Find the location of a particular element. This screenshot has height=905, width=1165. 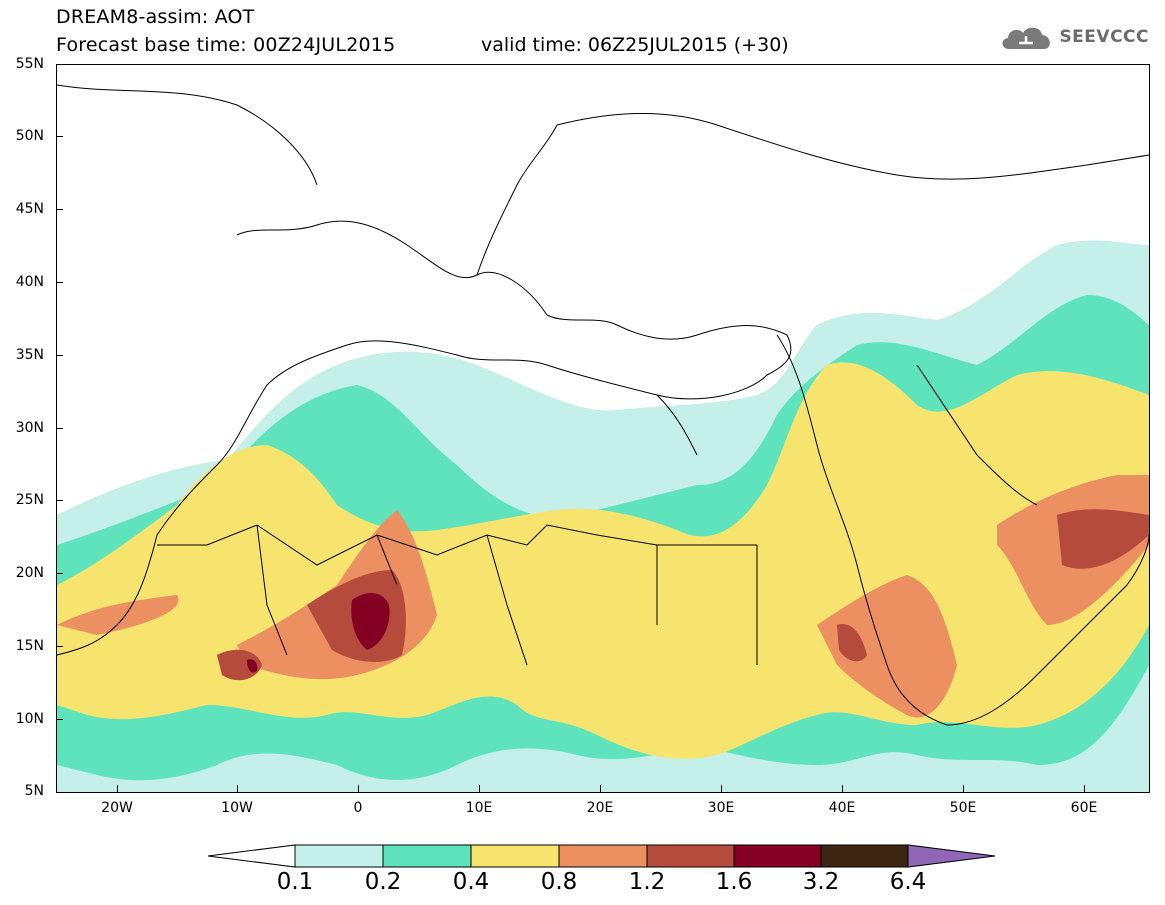

lon-label: 40E is located at coordinates (842, 808).